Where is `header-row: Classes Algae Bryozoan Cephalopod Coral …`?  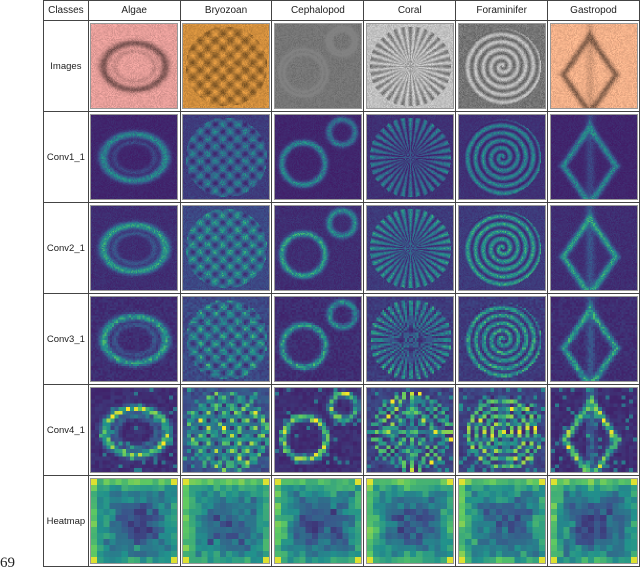 header-row: Classes Algae Bryozoan Cephalopod Coral … is located at coordinates (341, 10).